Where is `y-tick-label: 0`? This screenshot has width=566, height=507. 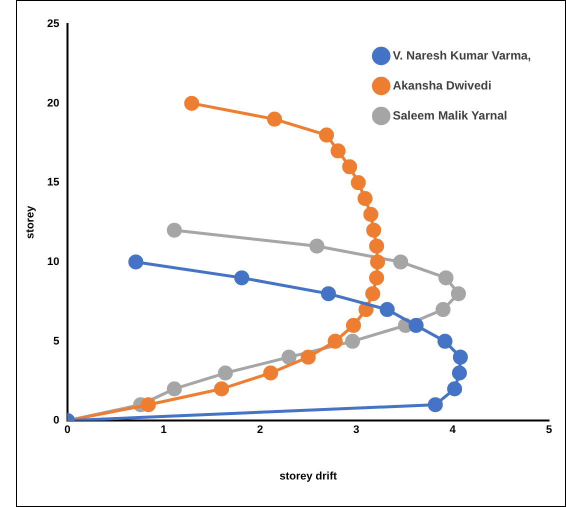 y-tick-label: 0 is located at coordinates (56, 420).